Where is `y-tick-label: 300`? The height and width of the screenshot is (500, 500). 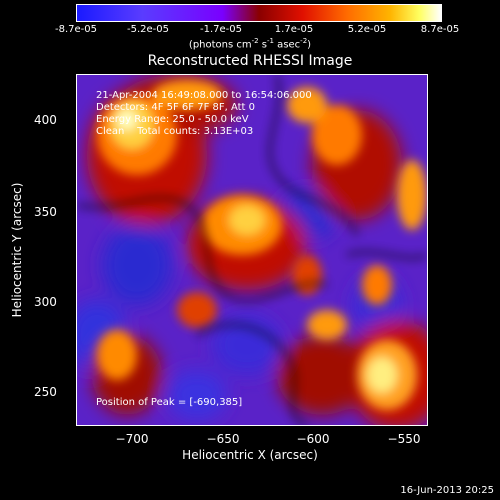
y-tick-label: 300 is located at coordinates (45, 302).